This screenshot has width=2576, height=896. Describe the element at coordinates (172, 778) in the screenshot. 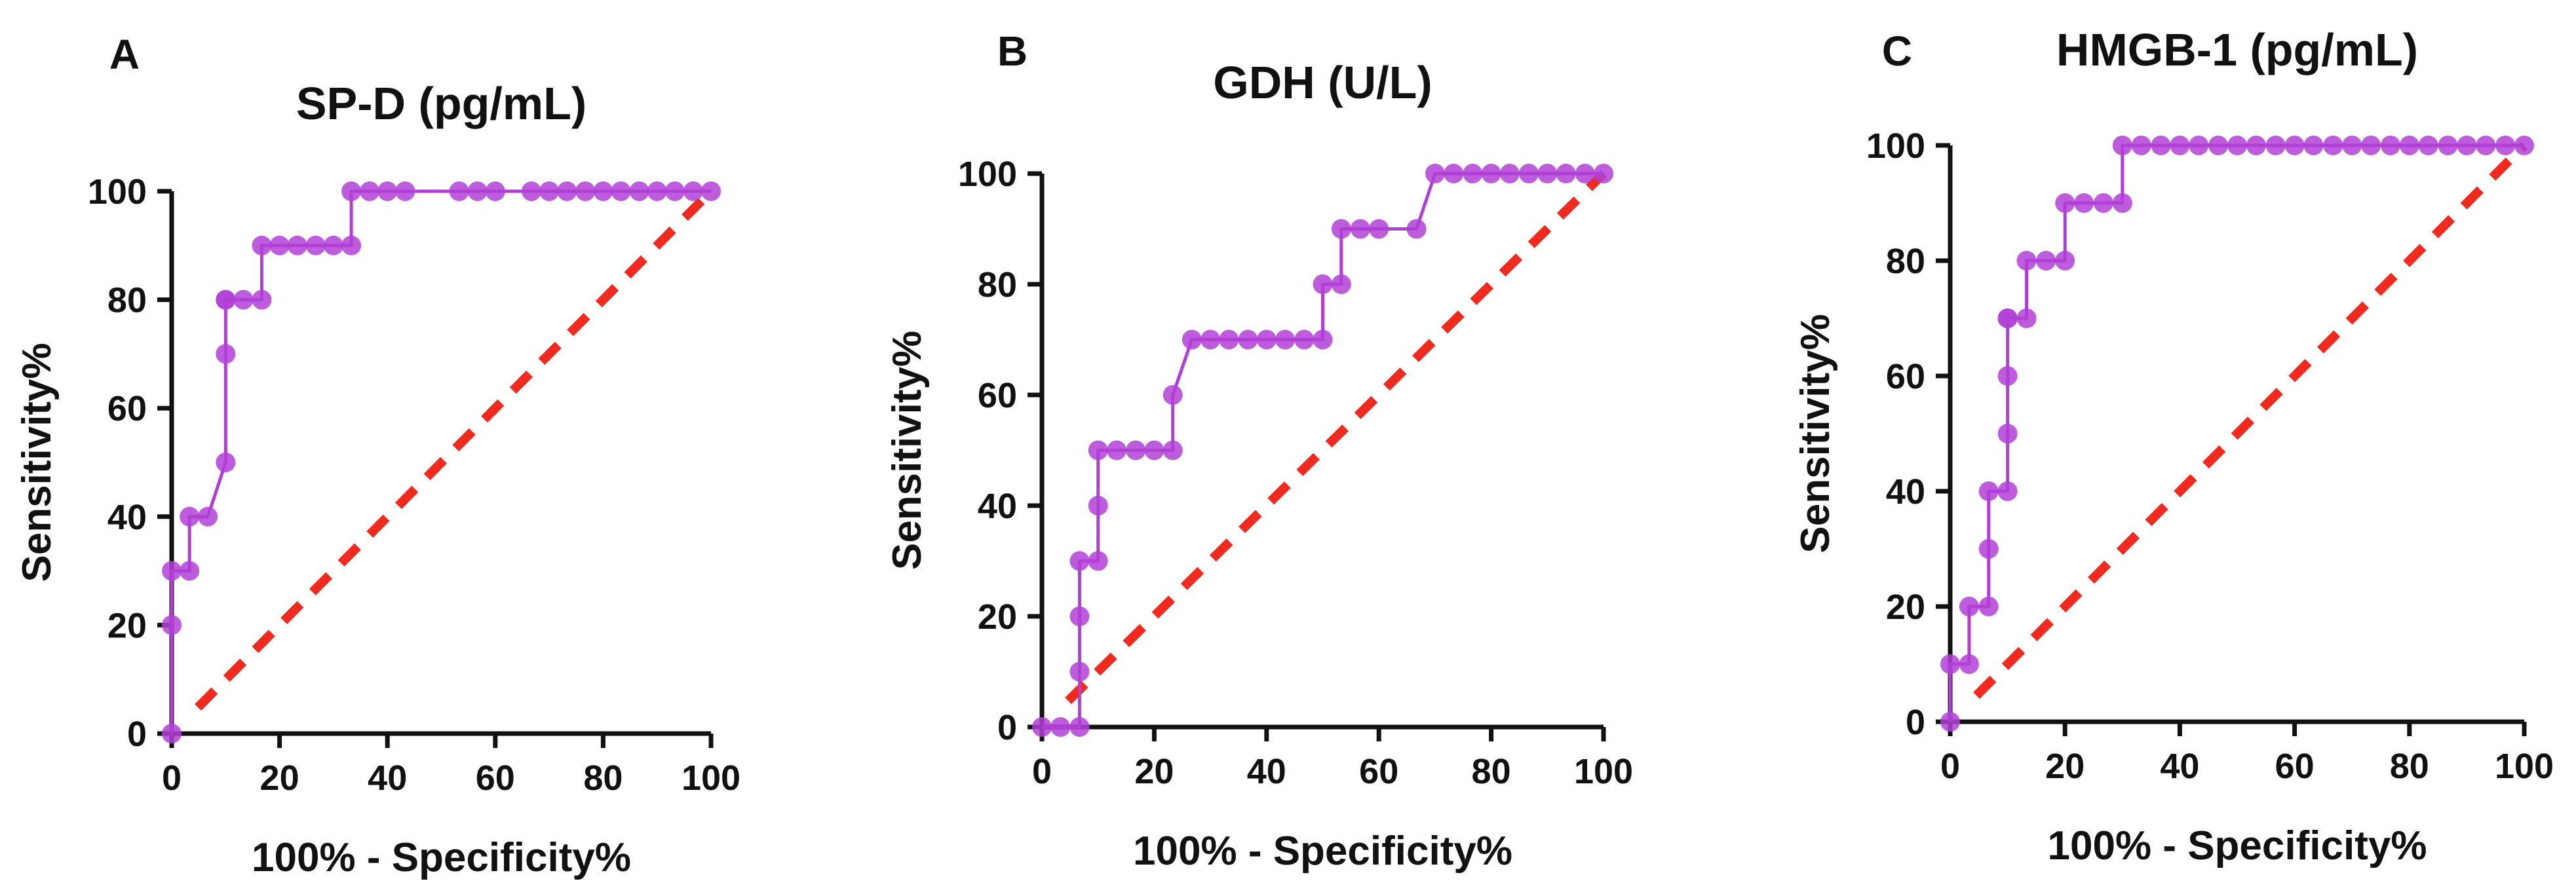

I see `x-tick-label: 0` at that location.